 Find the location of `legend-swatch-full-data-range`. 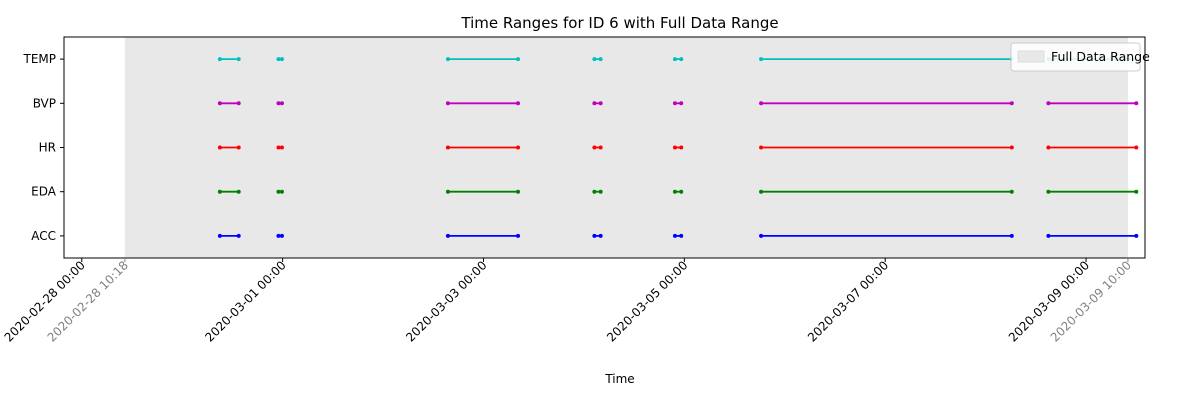

legend-swatch-full-data-range is located at coordinates (1031, 56).